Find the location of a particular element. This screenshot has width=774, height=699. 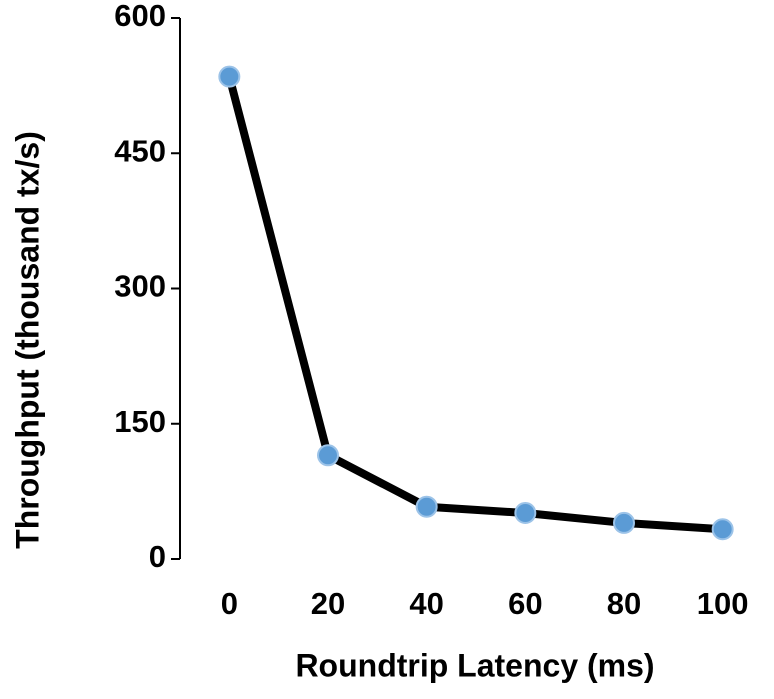

x-tick-label: 20 is located at coordinates (328, 603).